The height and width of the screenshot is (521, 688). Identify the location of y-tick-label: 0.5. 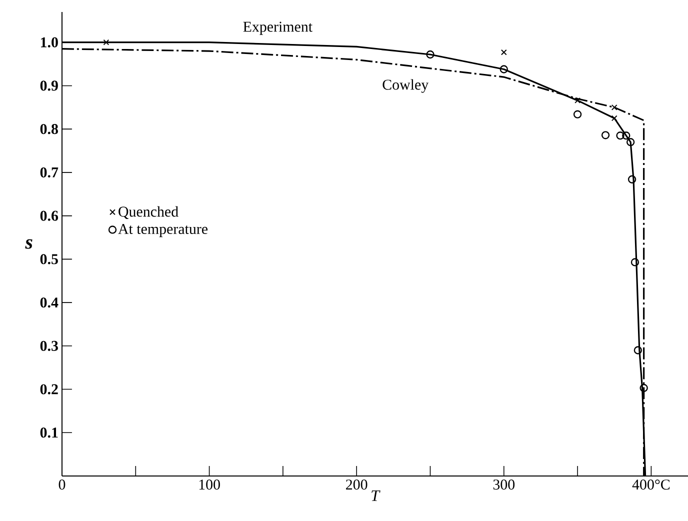
(49, 259).